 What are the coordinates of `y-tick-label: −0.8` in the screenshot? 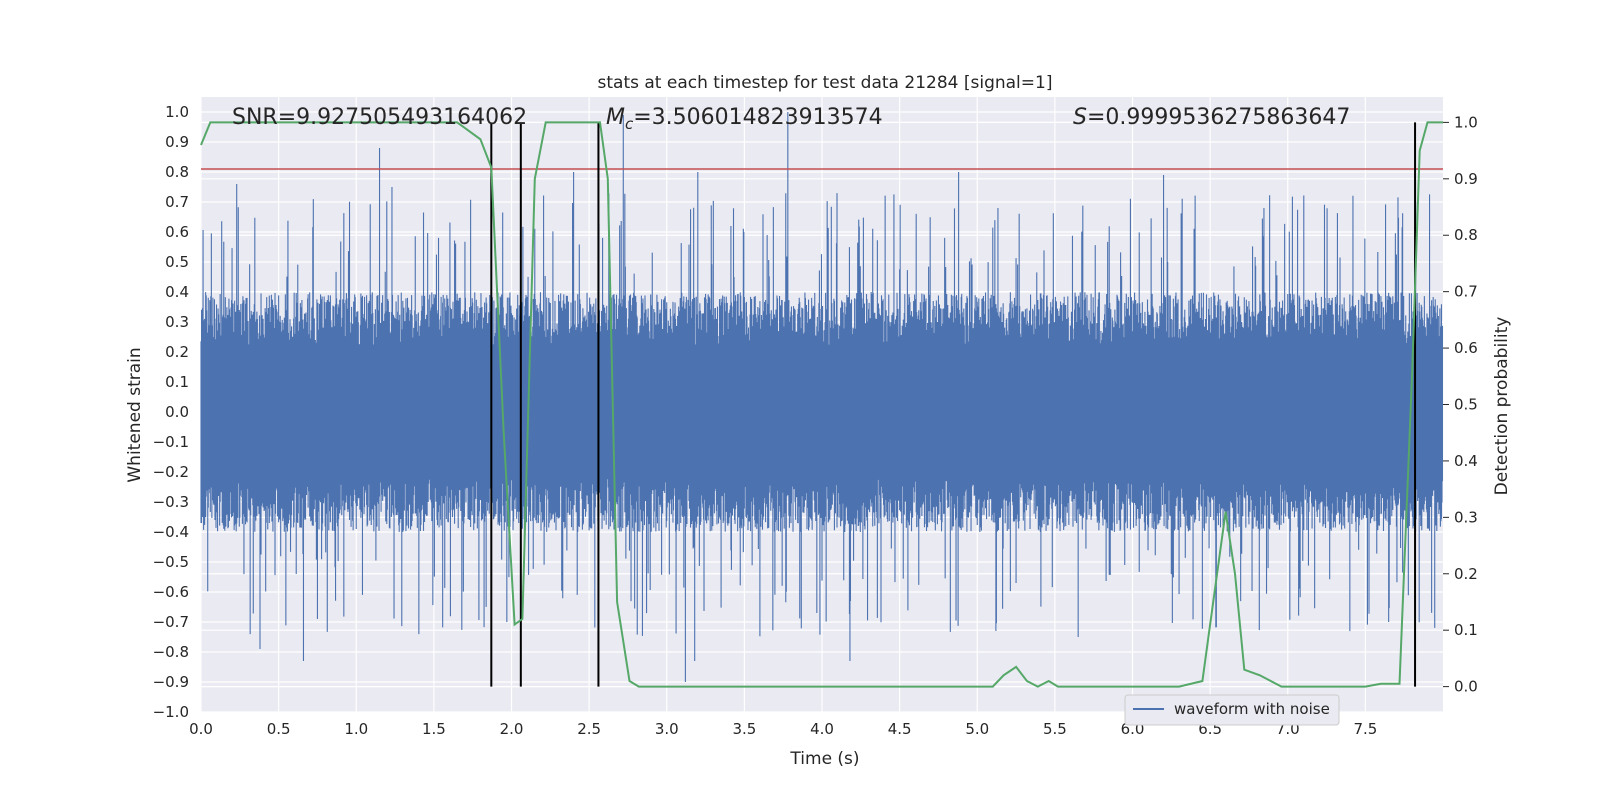 It's located at (171, 652).